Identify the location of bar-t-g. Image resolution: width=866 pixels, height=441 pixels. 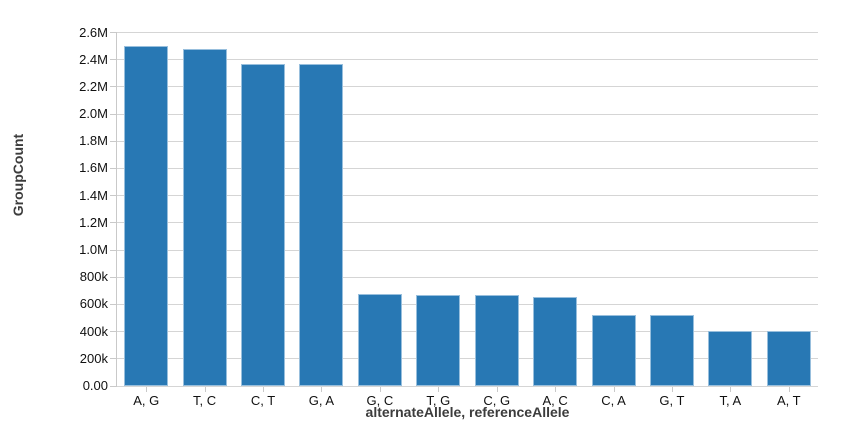
(438, 340).